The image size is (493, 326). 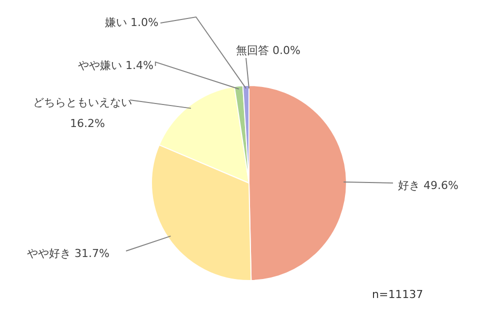 I want to click on text: n=11137, so click(x=398, y=294).